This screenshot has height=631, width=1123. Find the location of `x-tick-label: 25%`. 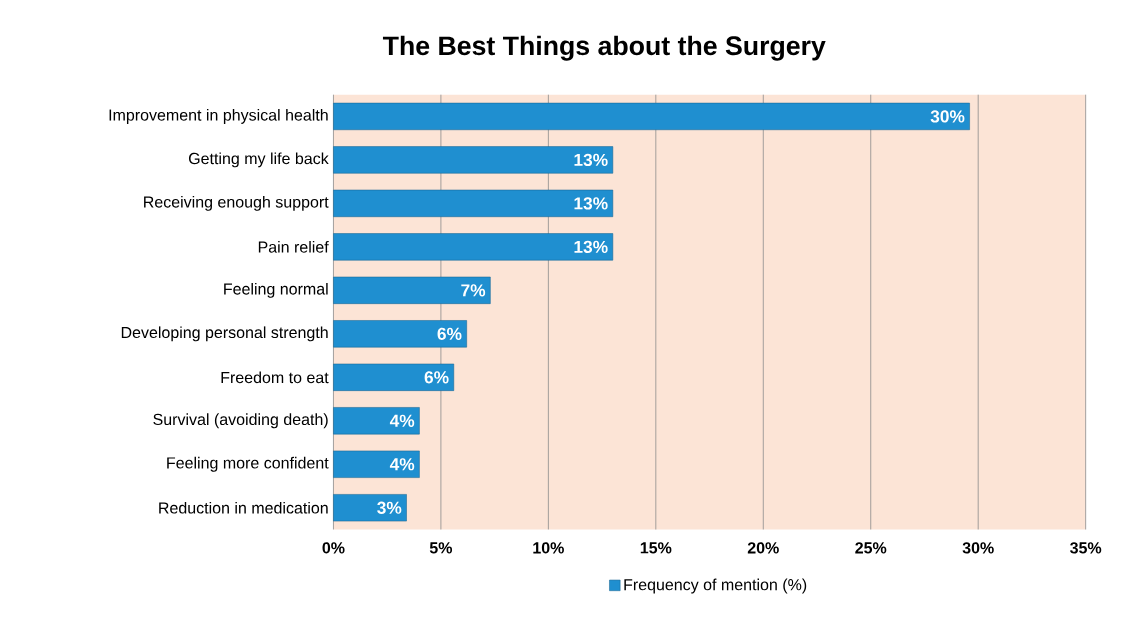

x-tick-label: 25% is located at coordinates (871, 548).